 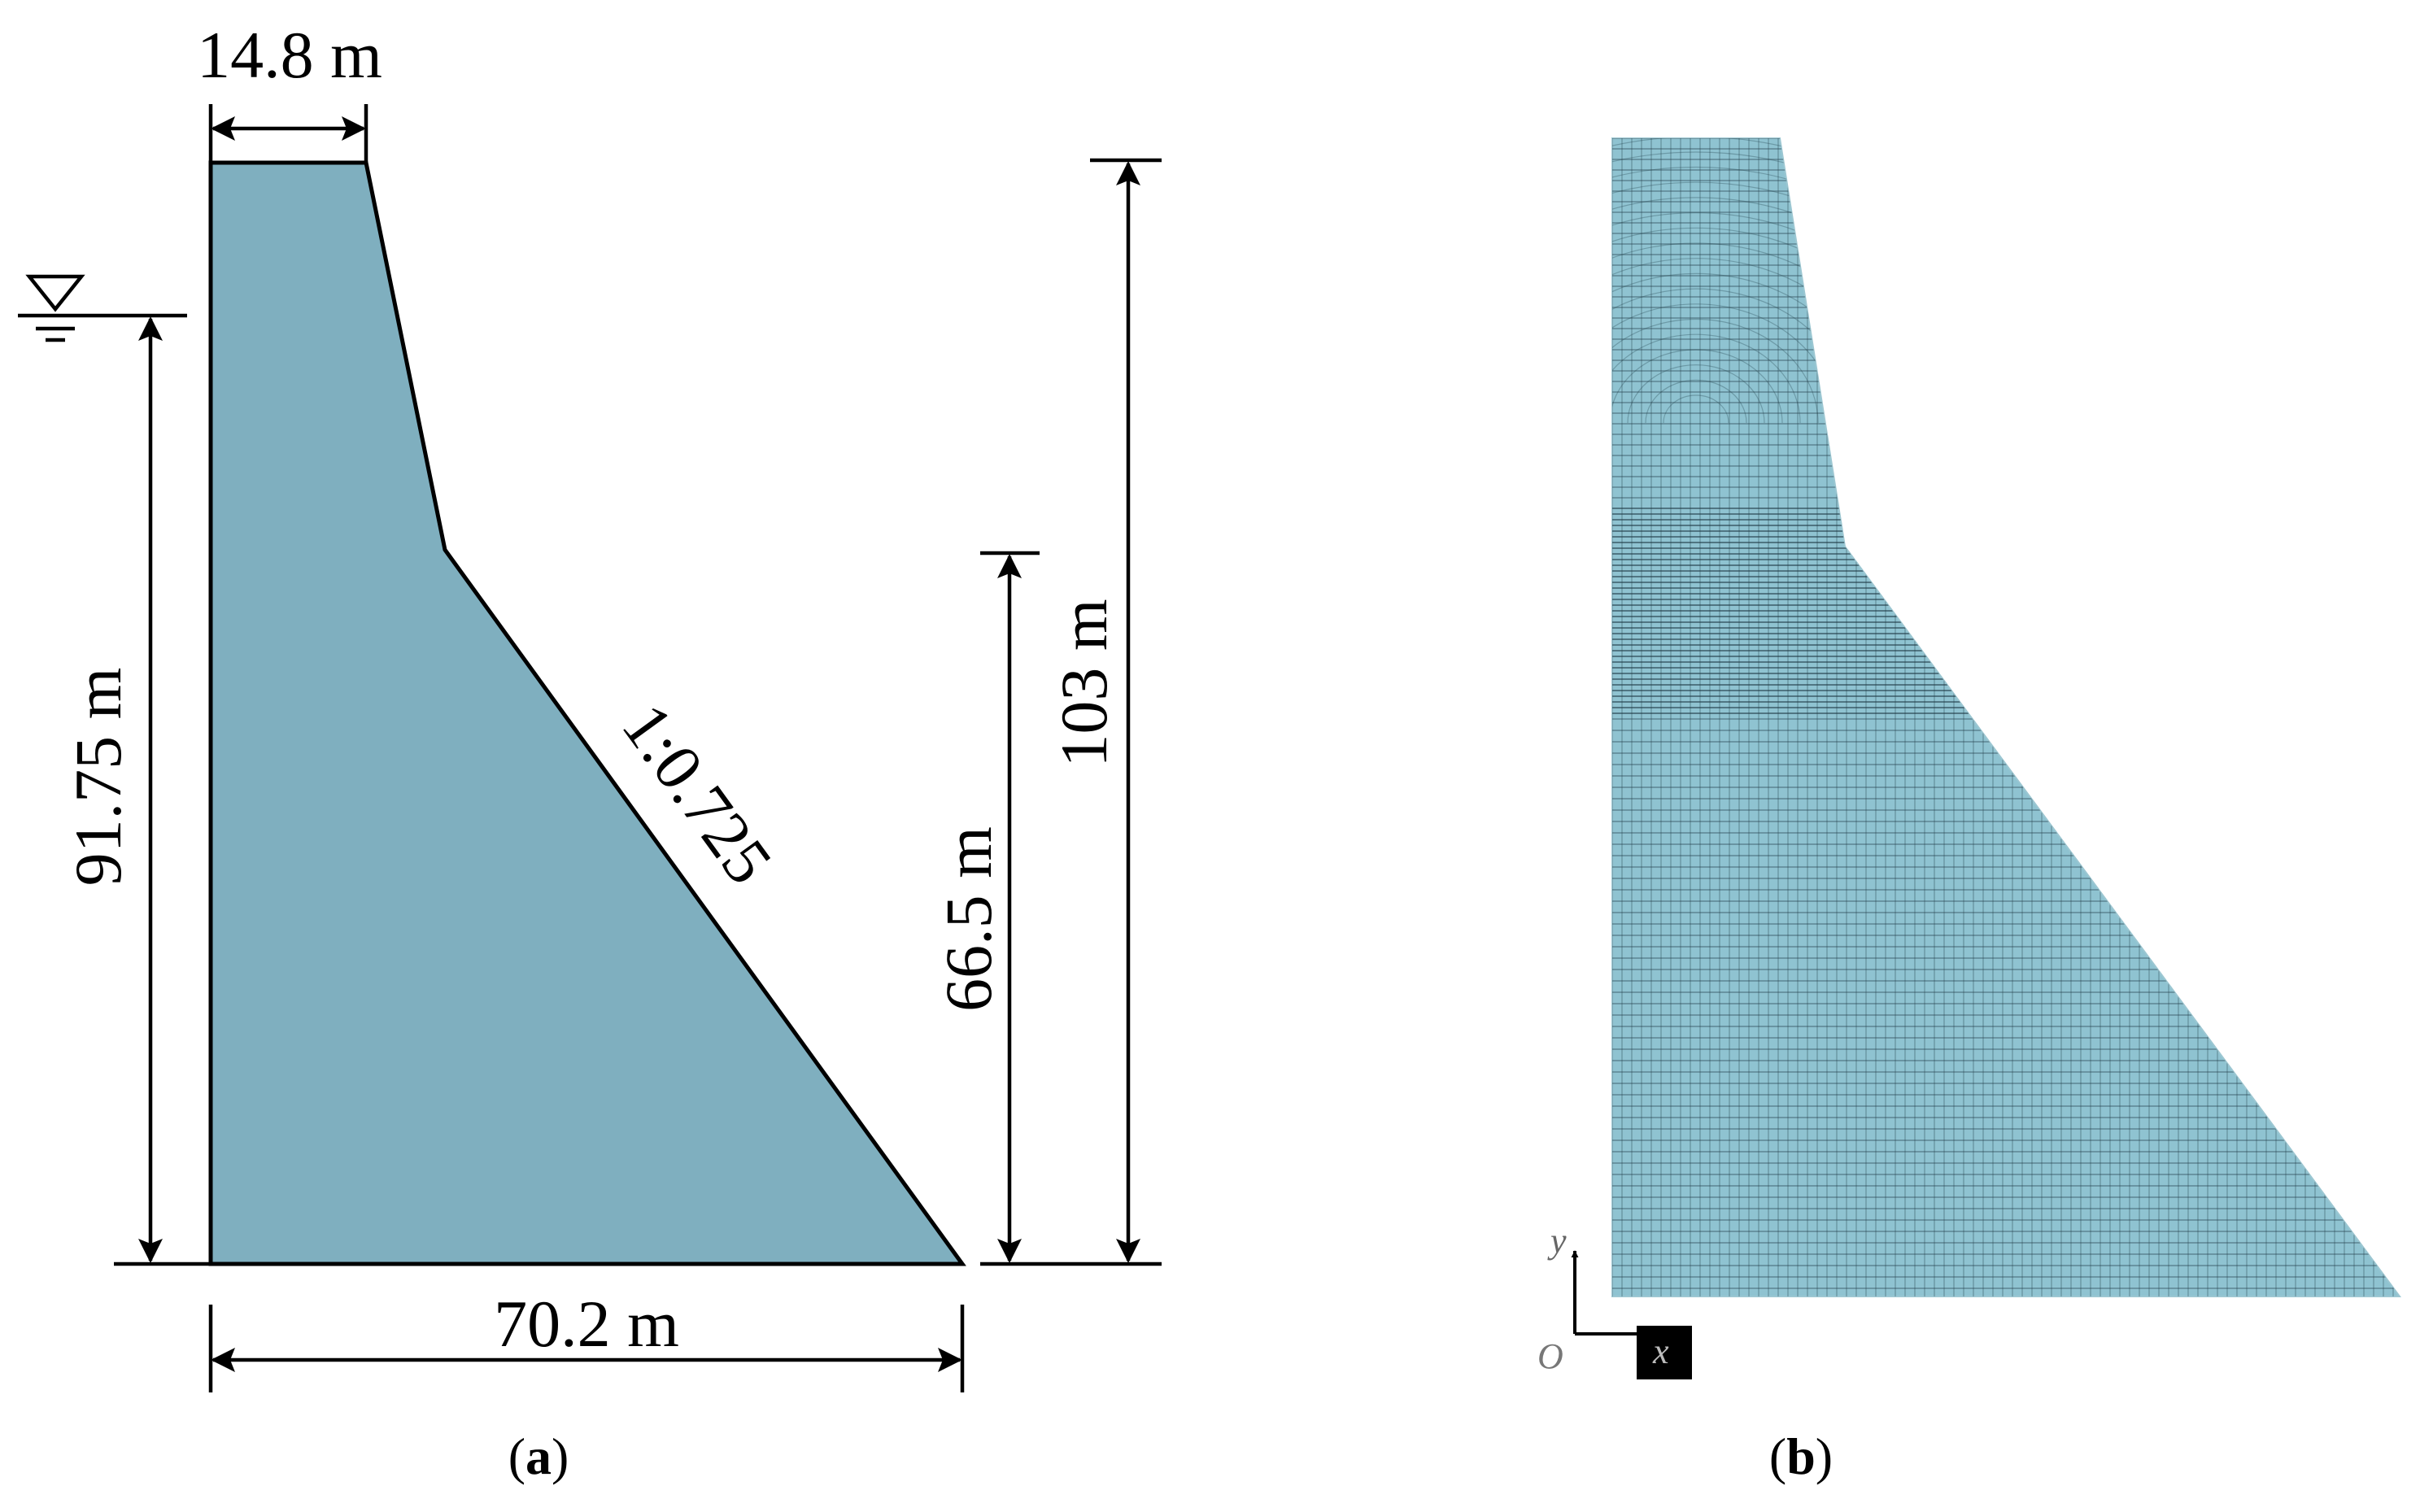 What do you see at coordinates (968, 919) in the screenshot?
I see `lower-height-label: 66.5 m` at bounding box center [968, 919].